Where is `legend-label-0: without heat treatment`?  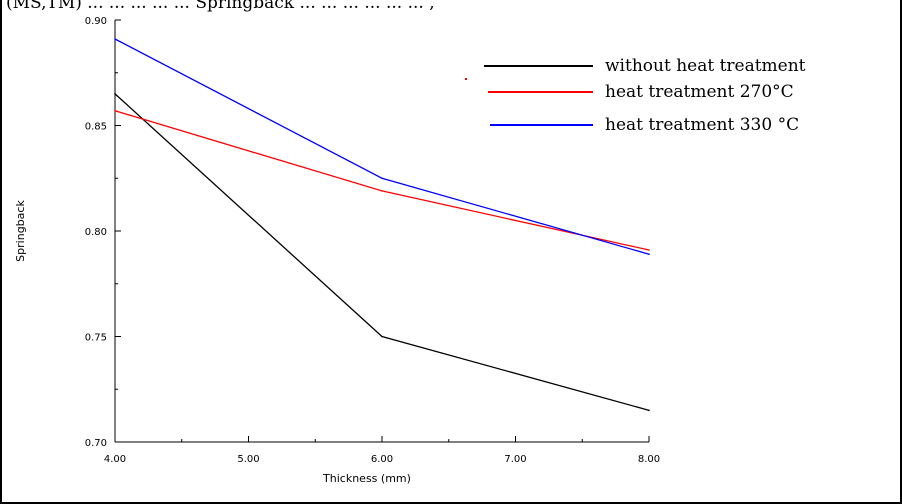 legend-label-0: without heat treatment is located at coordinates (705, 66).